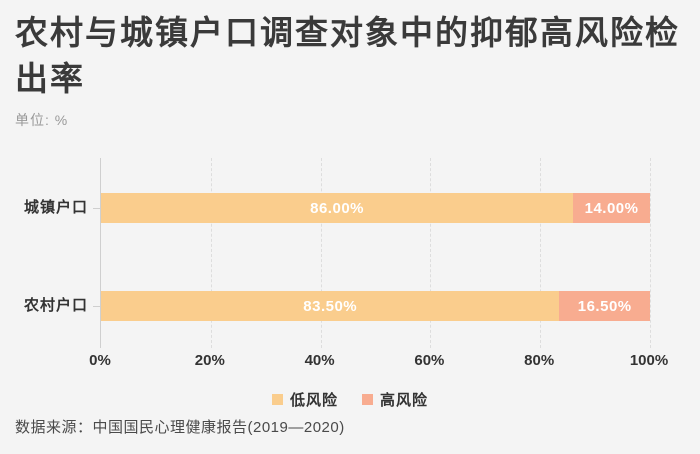 The image size is (700, 454). I want to click on category-label: 城镇户口, so click(55, 207).